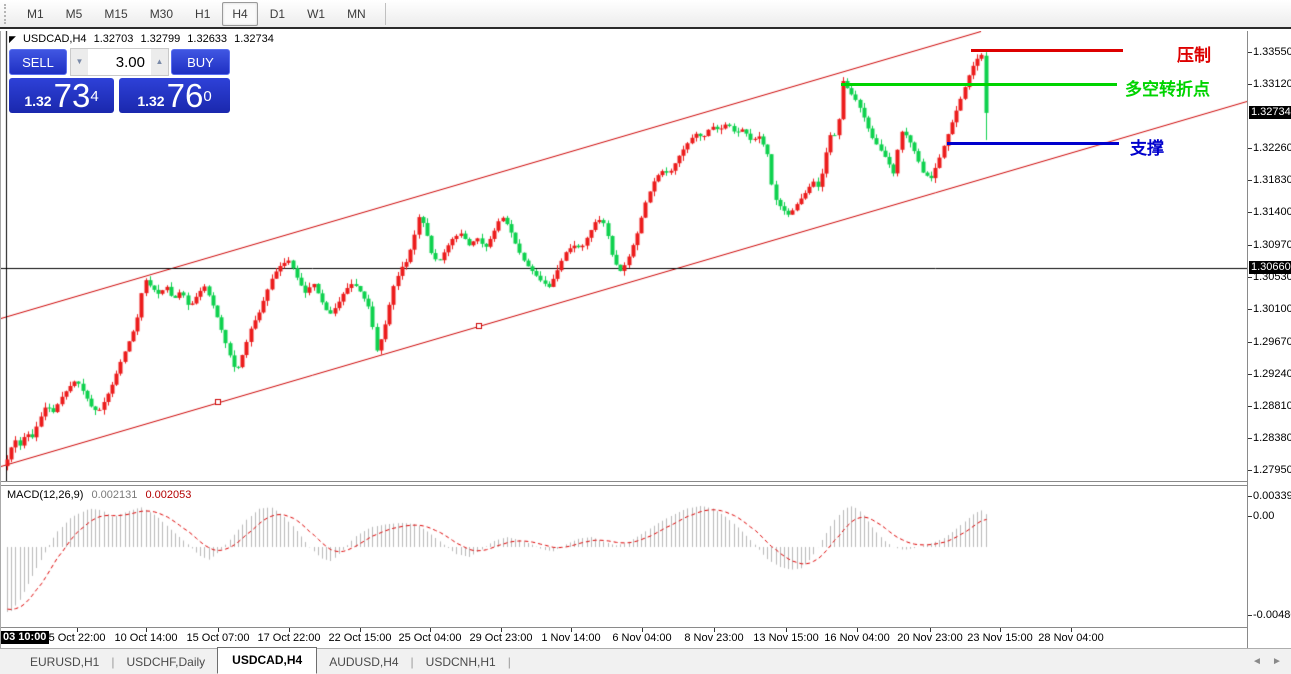 The height and width of the screenshot is (674, 1291). I want to click on pane-splitter-top, so click(624, 481).